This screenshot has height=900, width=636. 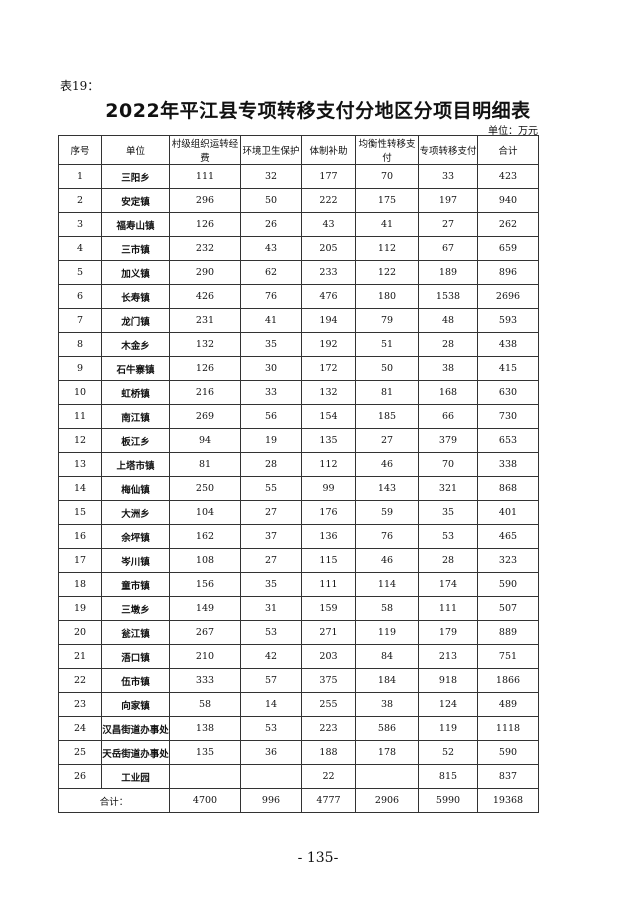 What do you see at coordinates (508, 344) in the screenshot?
I see `value-cell: 438` at bounding box center [508, 344].